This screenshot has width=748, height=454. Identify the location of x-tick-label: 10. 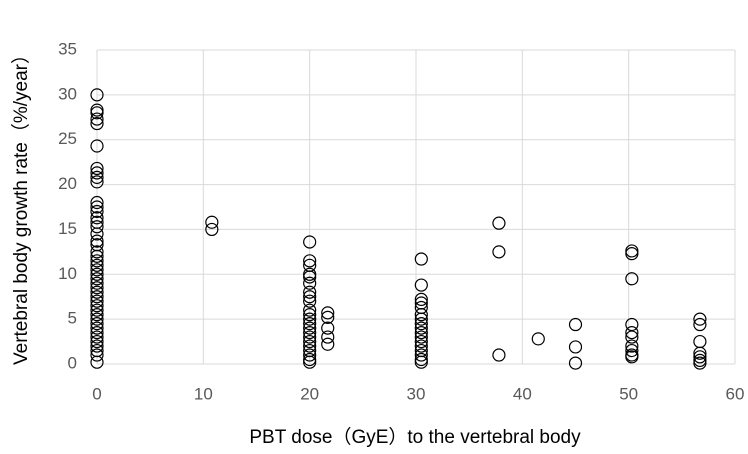
(203, 393).